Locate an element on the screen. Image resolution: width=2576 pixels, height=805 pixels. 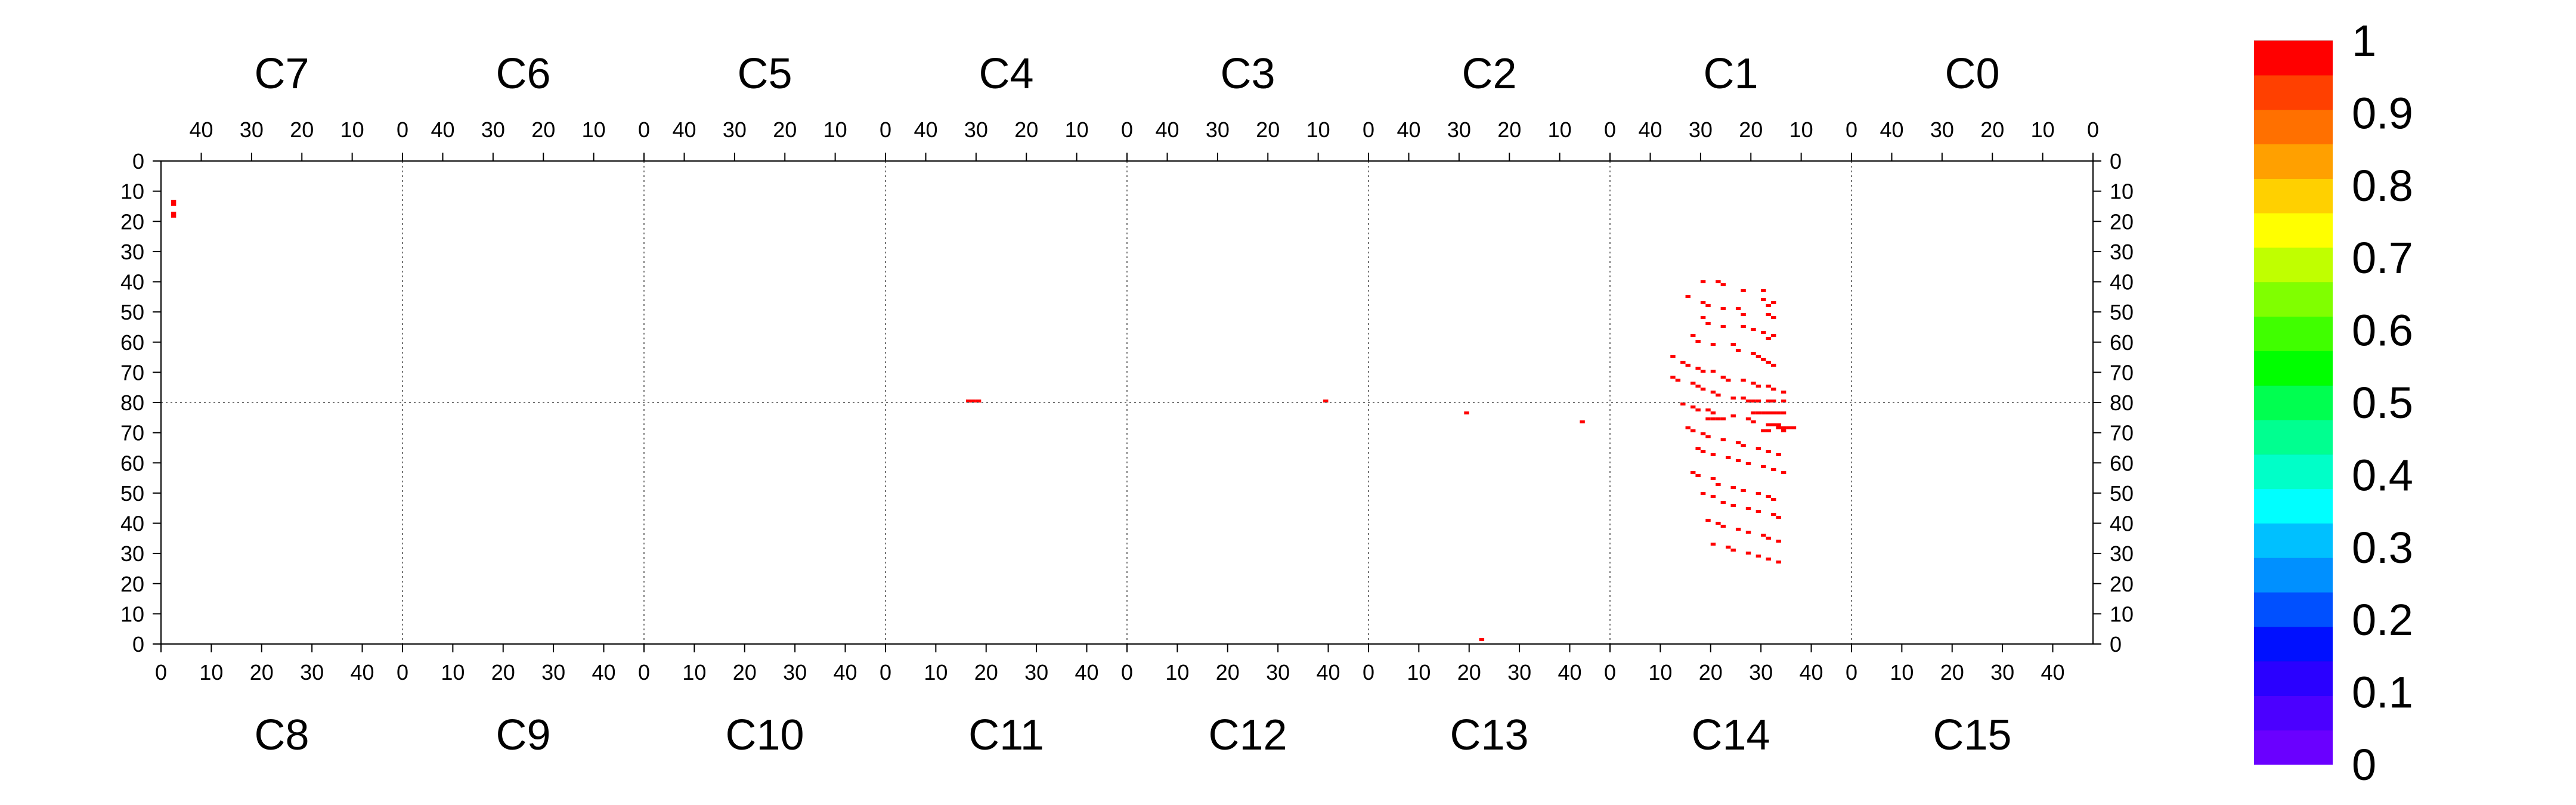
colorbar-label: 0.5 is located at coordinates (2383, 403).